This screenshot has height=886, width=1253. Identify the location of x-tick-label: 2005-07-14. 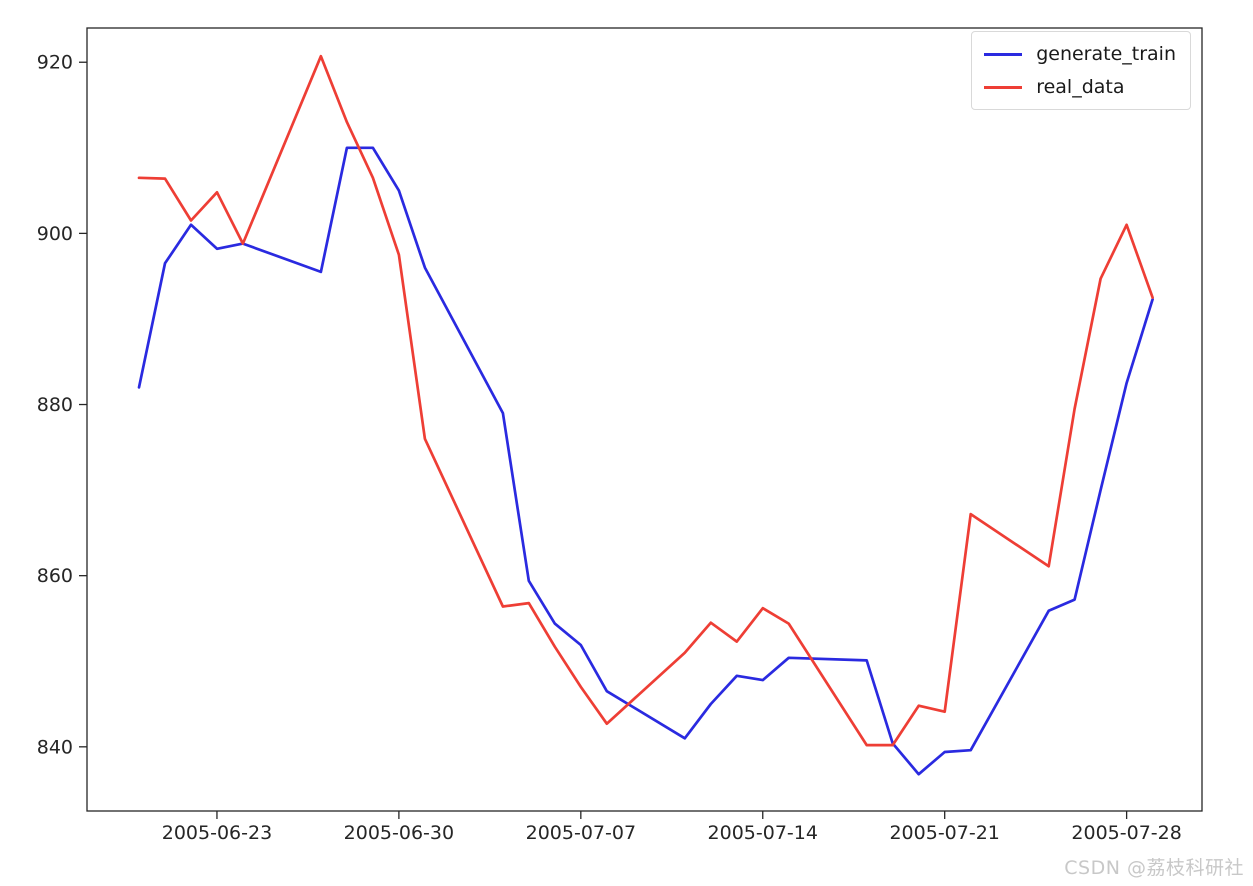
(763, 833).